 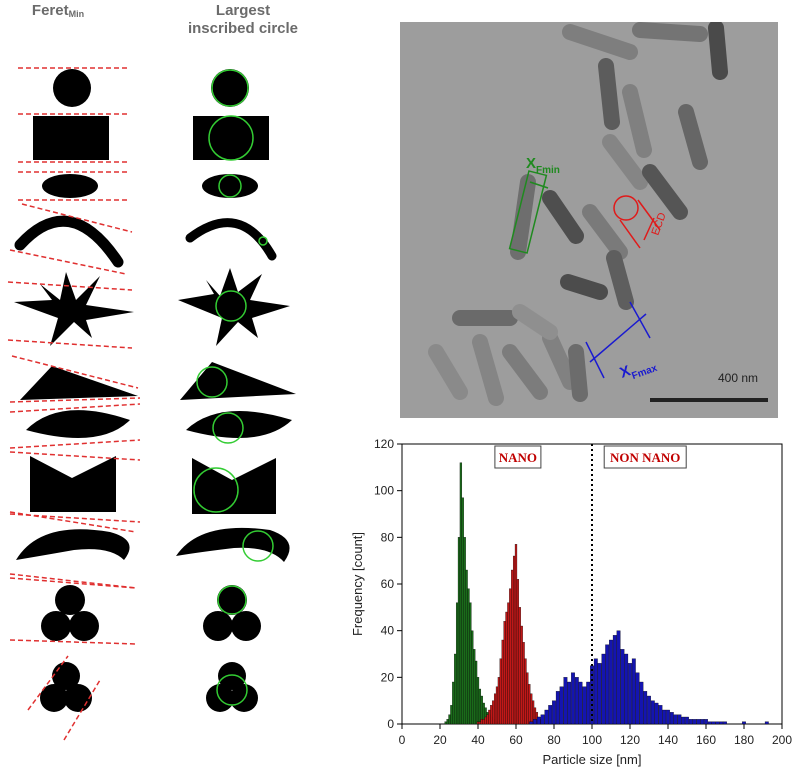 What do you see at coordinates (74, 309) in the screenshot?
I see `feret-star-shape` at bounding box center [74, 309].